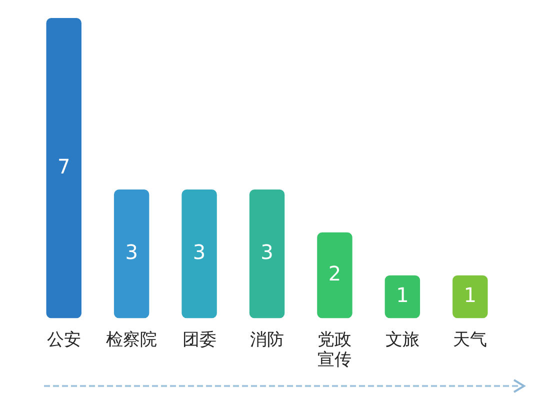 This screenshot has width=554, height=409. I want to click on data-label: 2, so click(335, 274).